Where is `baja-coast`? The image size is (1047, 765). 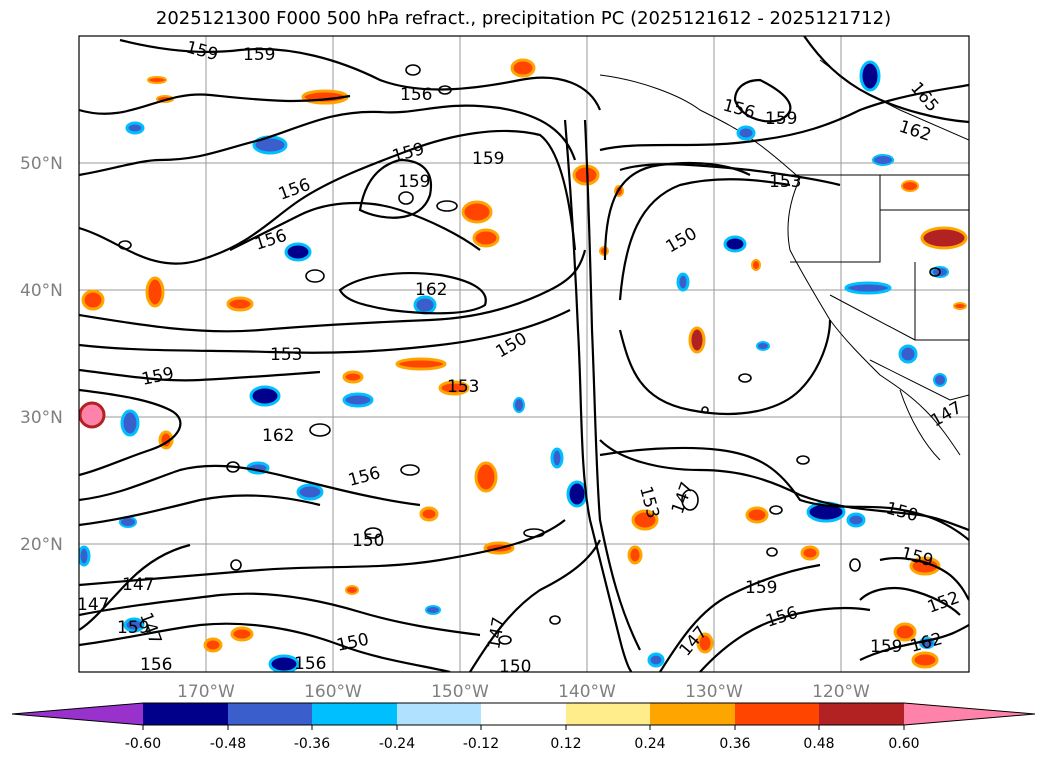
baja-coast is located at coordinates (920, 425).